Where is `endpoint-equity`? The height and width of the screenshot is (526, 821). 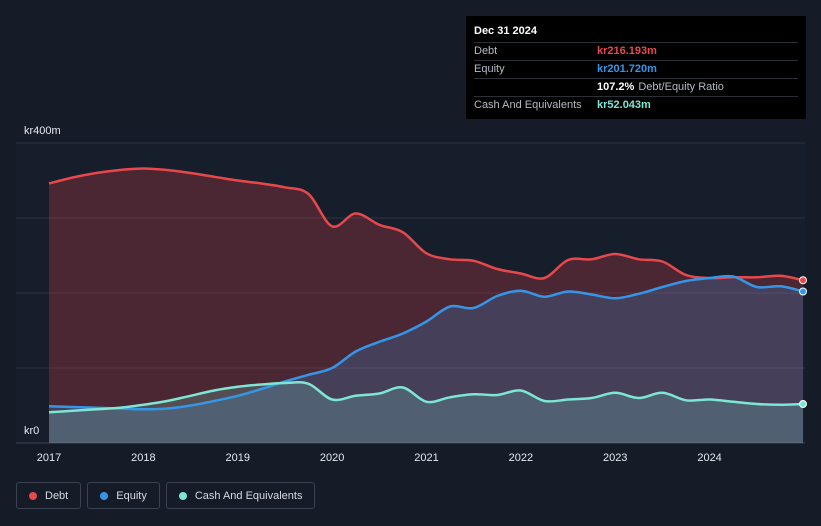 endpoint-equity is located at coordinates (803, 291).